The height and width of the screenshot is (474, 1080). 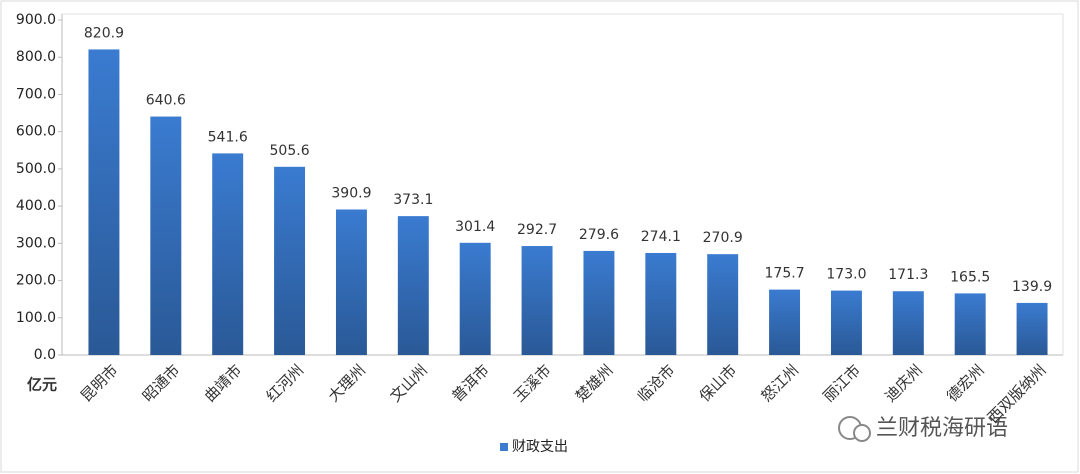 What do you see at coordinates (470, 383) in the screenshot?
I see `x-tick-label: 普洱市` at bounding box center [470, 383].